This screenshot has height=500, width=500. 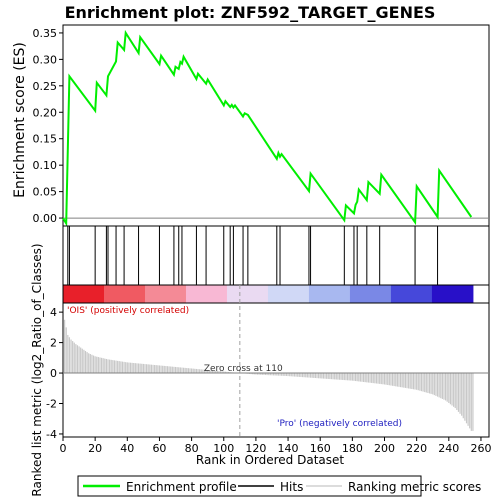 What do you see at coordinates (51, 404) in the screenshot?
I see `metric-y-tick-label: -2` at bounding box center [51, 404].